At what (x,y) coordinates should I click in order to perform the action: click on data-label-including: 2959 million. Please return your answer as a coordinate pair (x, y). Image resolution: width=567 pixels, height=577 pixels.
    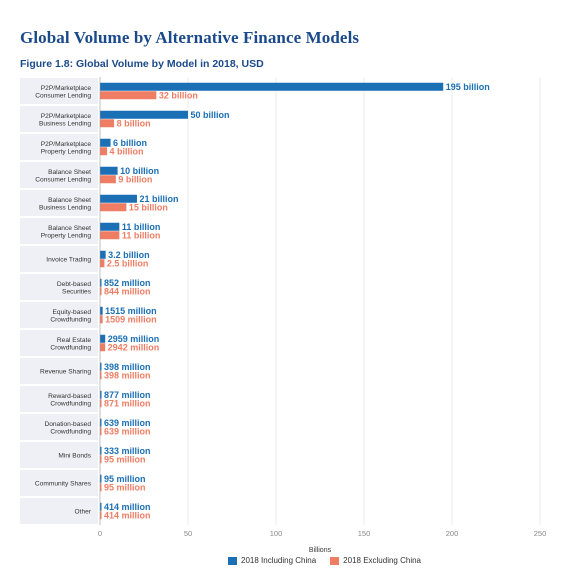
    Looking at the image, I should click on (134, 339).